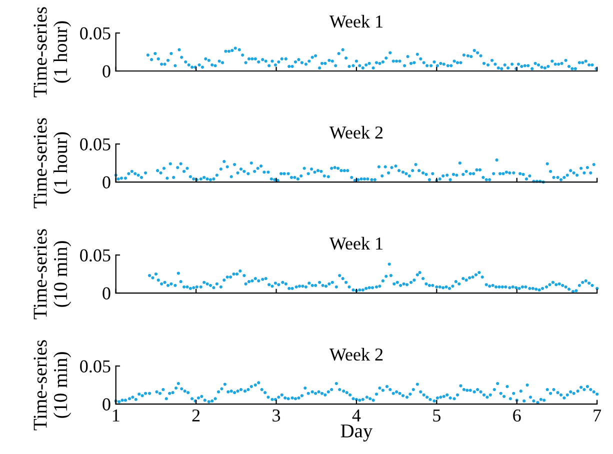  What do you see at coordinates (436, 416) in the screenshot?
I see `x-tick-label: 5` at bounding box center [436, 416].